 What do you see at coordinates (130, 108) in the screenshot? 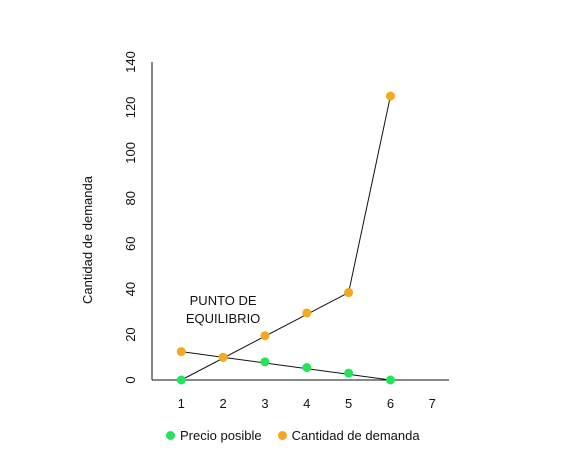
I see `y-tick-label: 120` at bounding box center [130, 108].